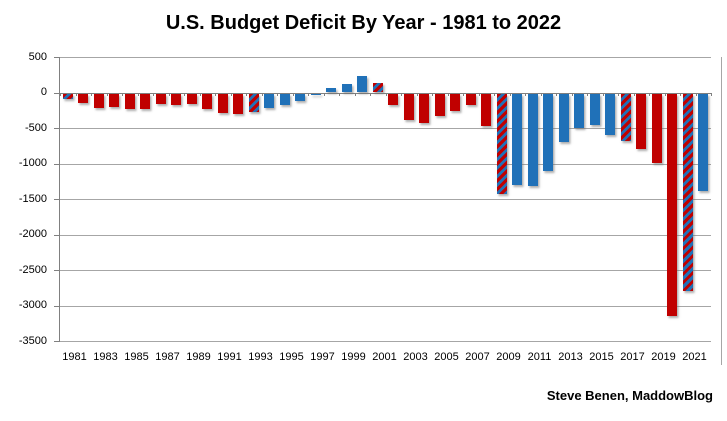 The width and height of the screenshot is (727, 421). What do you see at coordinates (579, 110) in the screenshot?
I see `bar-2014` at bounding box center [579, 110].